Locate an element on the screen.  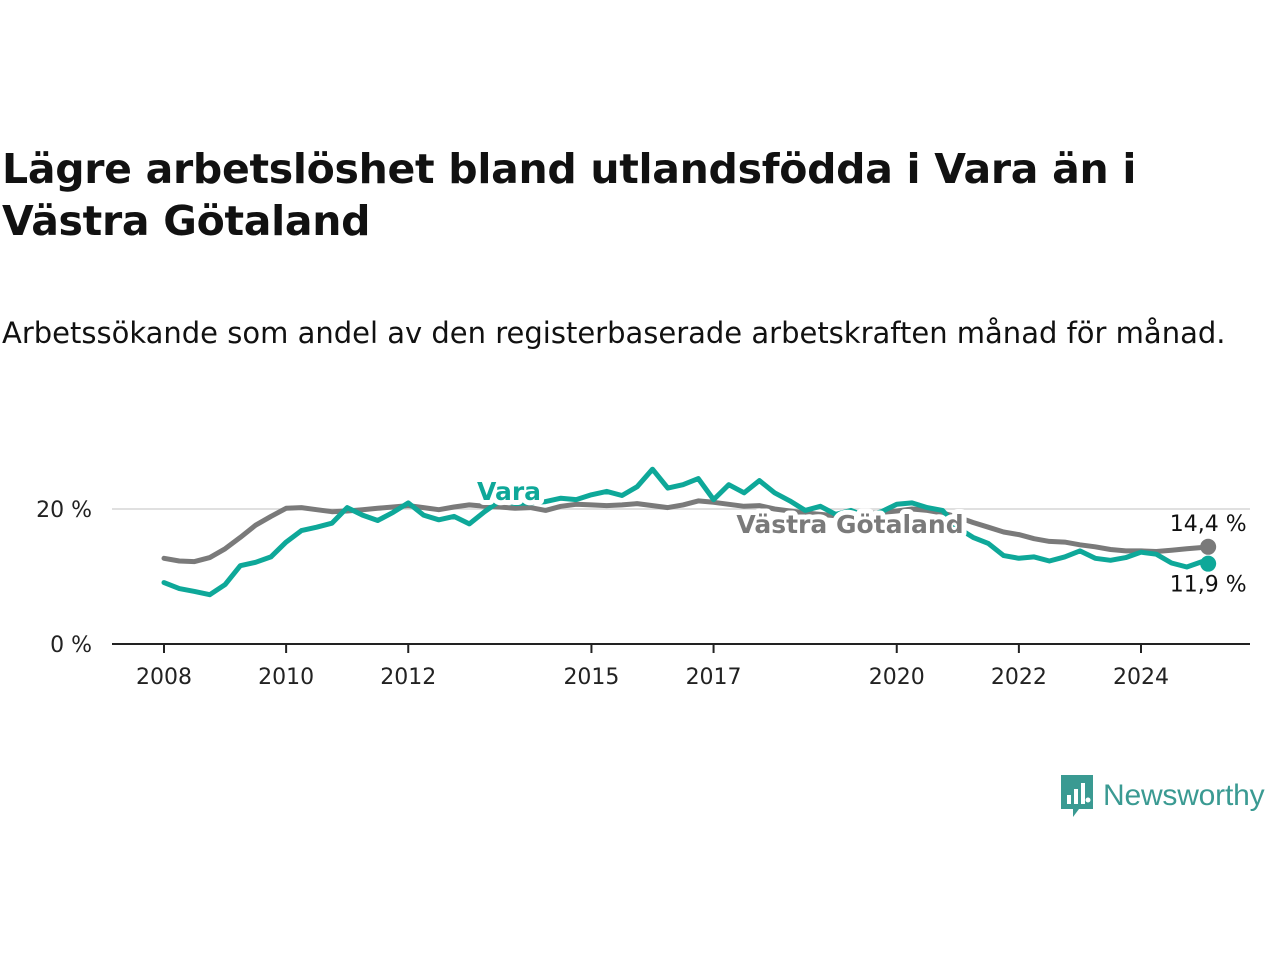
series-line-vastra-gotaland is located at coordinates (686, 531).